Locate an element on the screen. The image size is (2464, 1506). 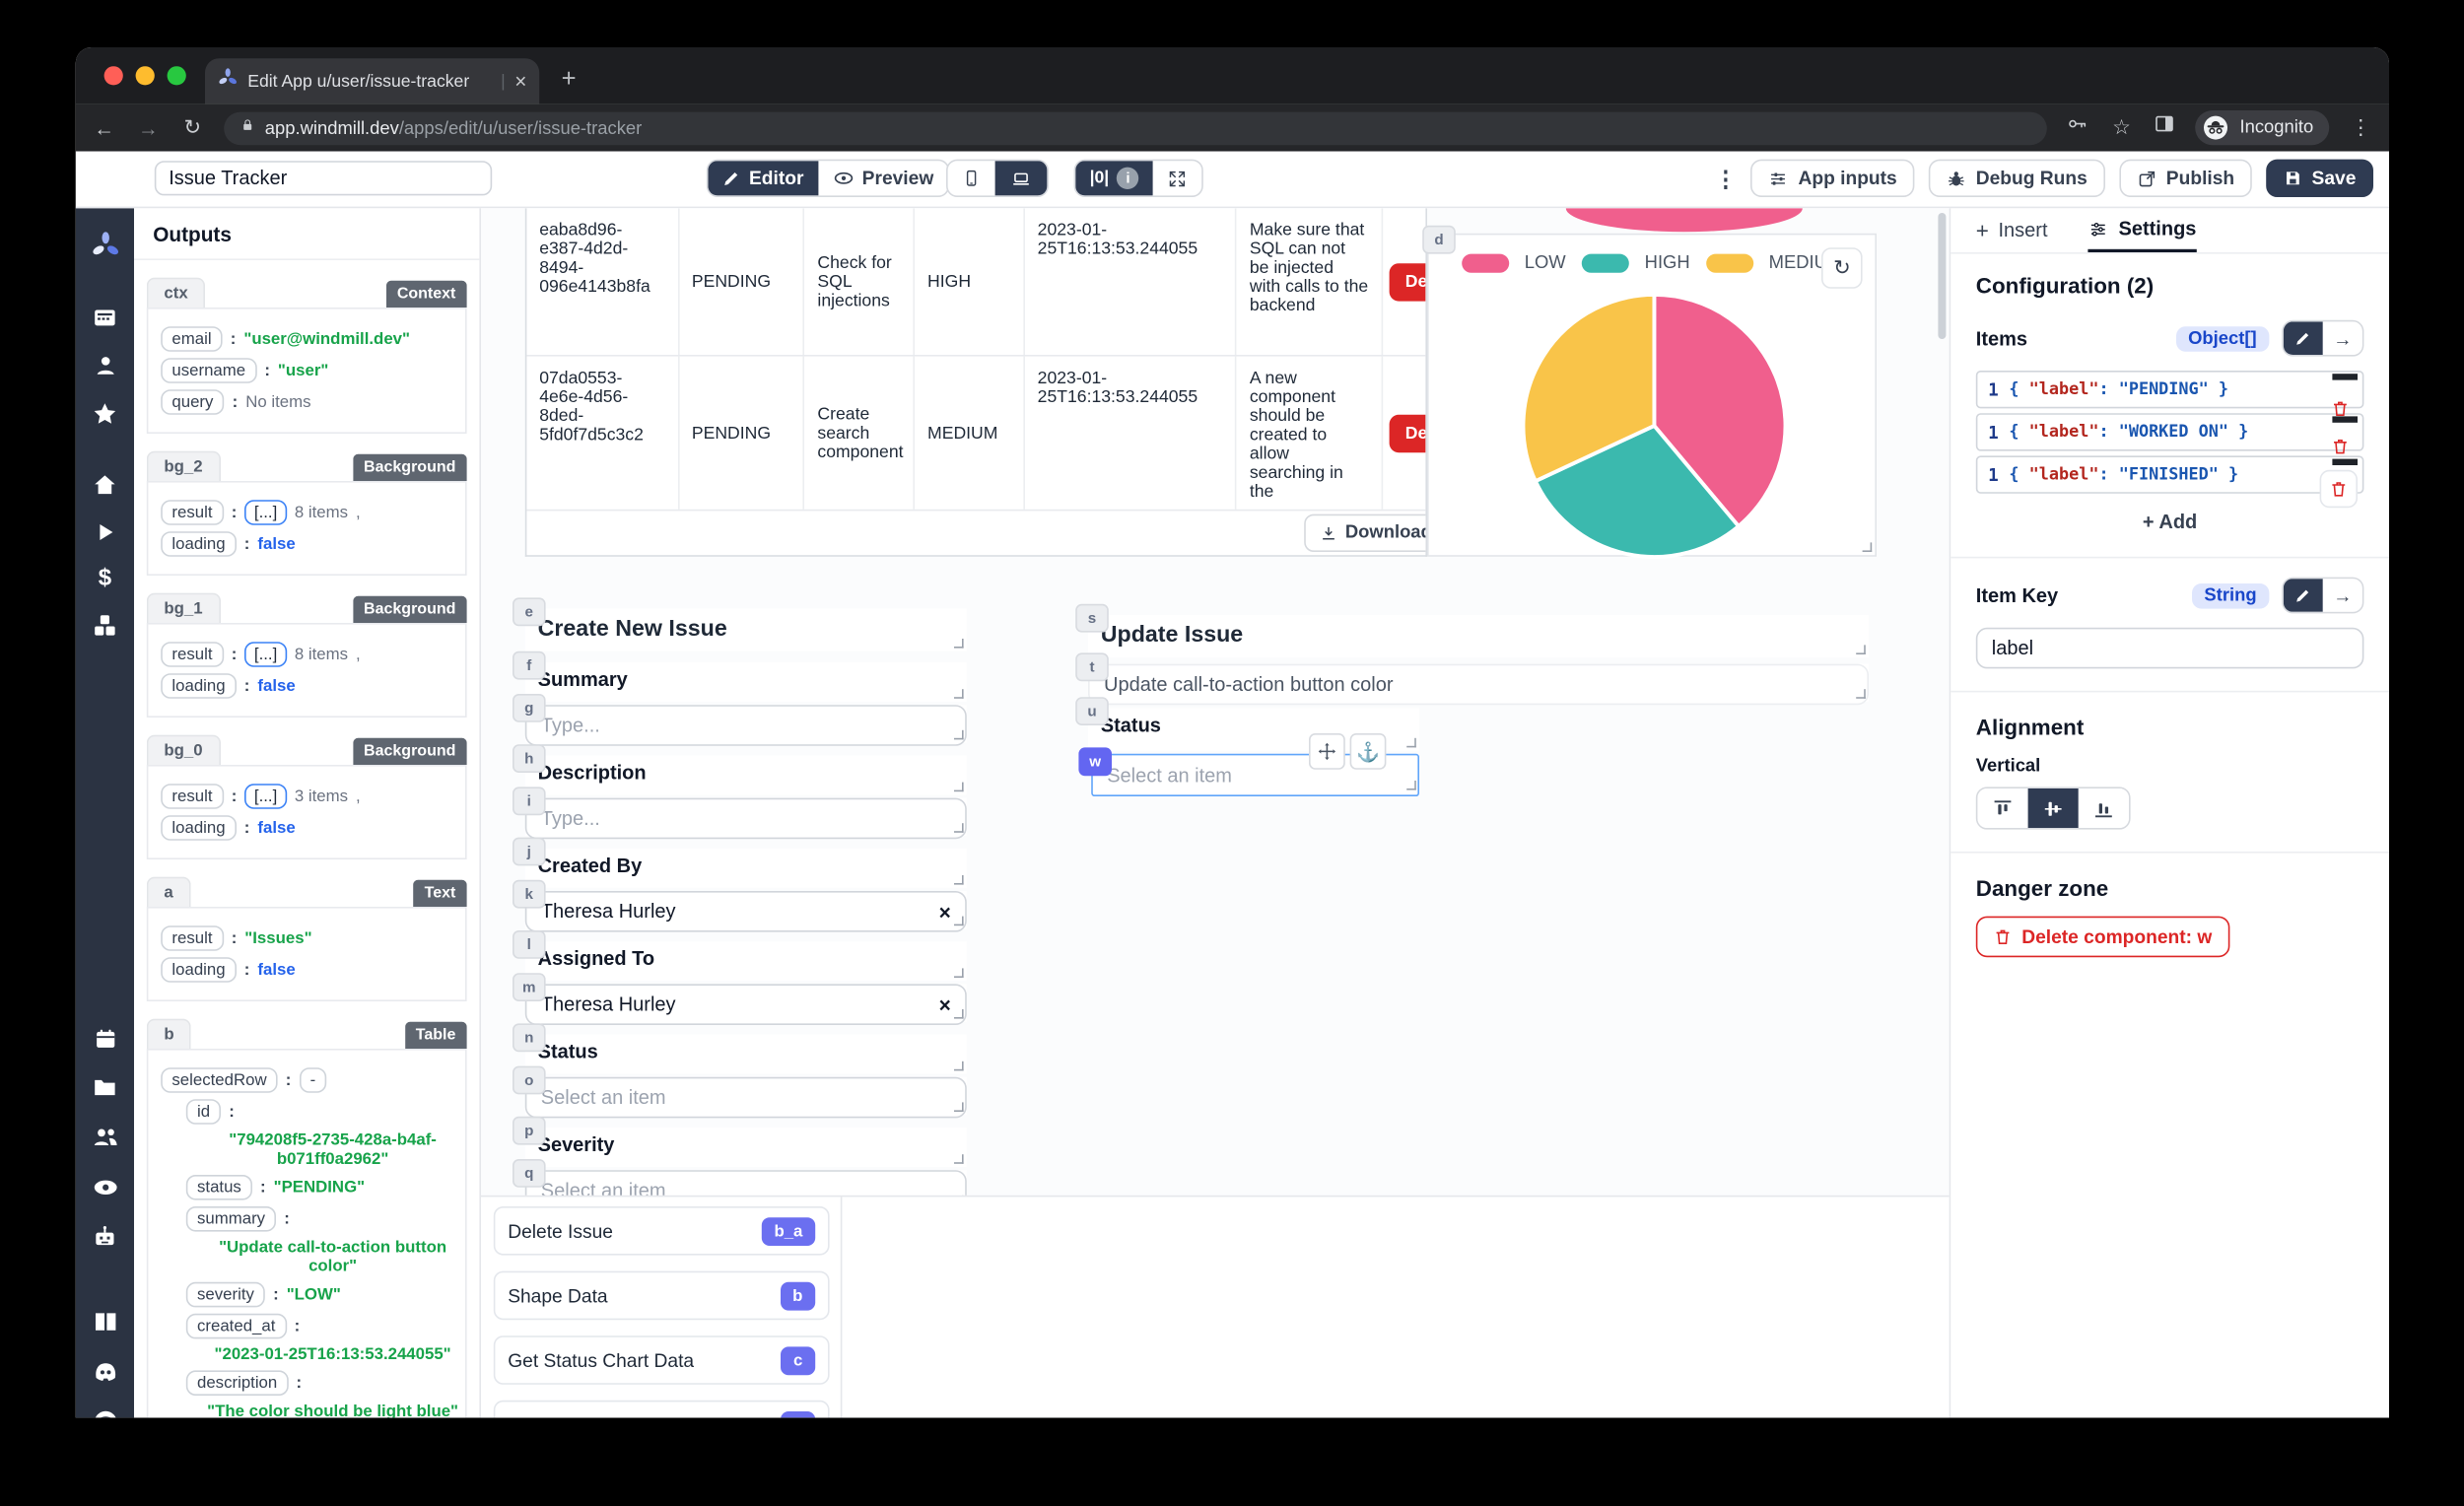
home-icon is located at coordinates (105, 484).